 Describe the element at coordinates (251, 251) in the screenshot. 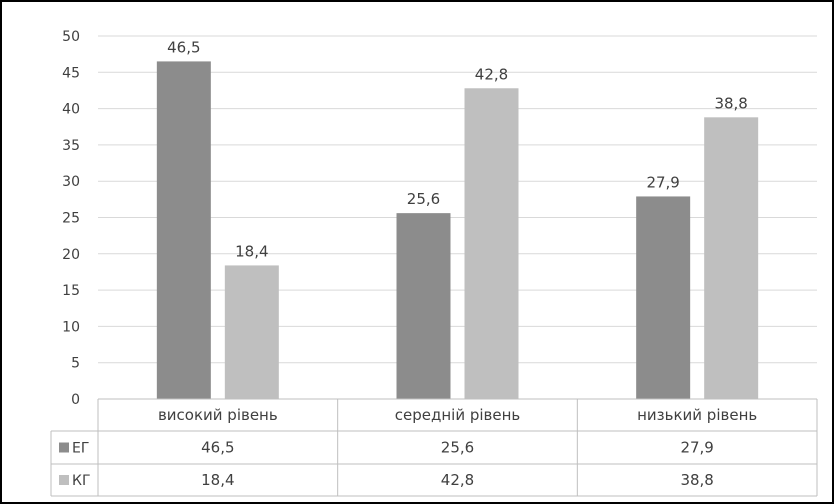

I see `data-label: 18,4` at that location.